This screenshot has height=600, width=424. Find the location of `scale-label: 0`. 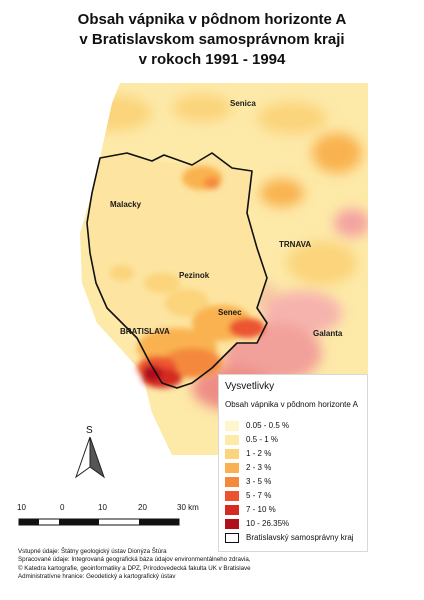

scale-label: 0 is located at coordinates (62, 507).